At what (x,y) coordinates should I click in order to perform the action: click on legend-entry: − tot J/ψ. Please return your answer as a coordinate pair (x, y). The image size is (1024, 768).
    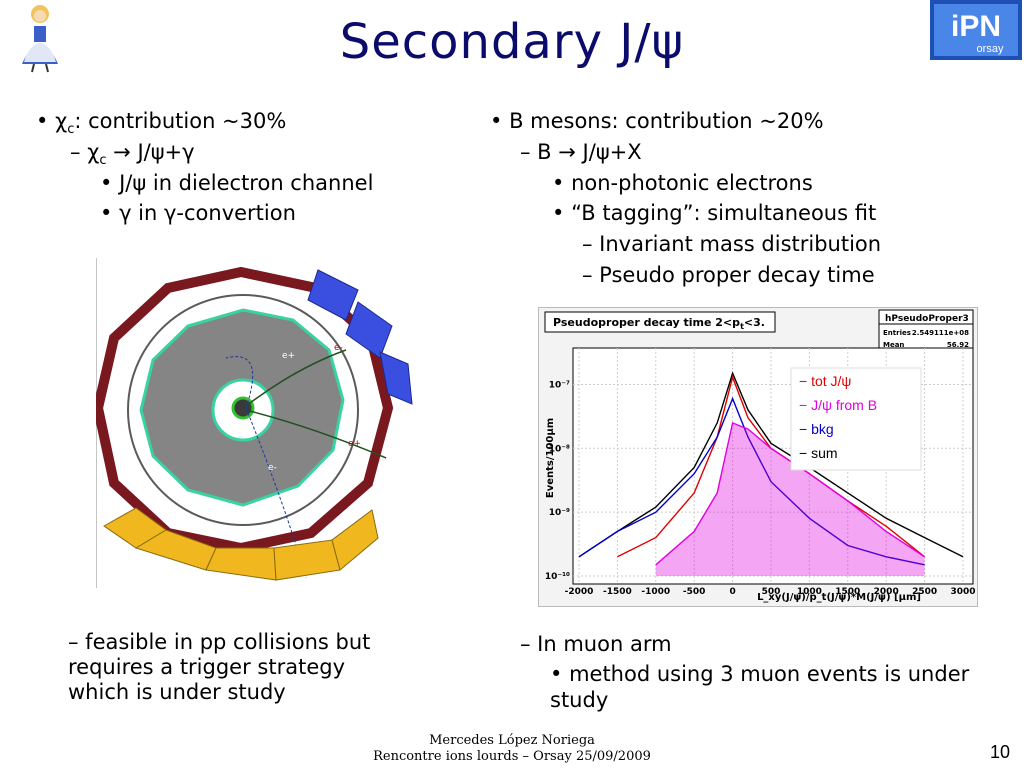
    Looking at the image, I should click on (825, 381).